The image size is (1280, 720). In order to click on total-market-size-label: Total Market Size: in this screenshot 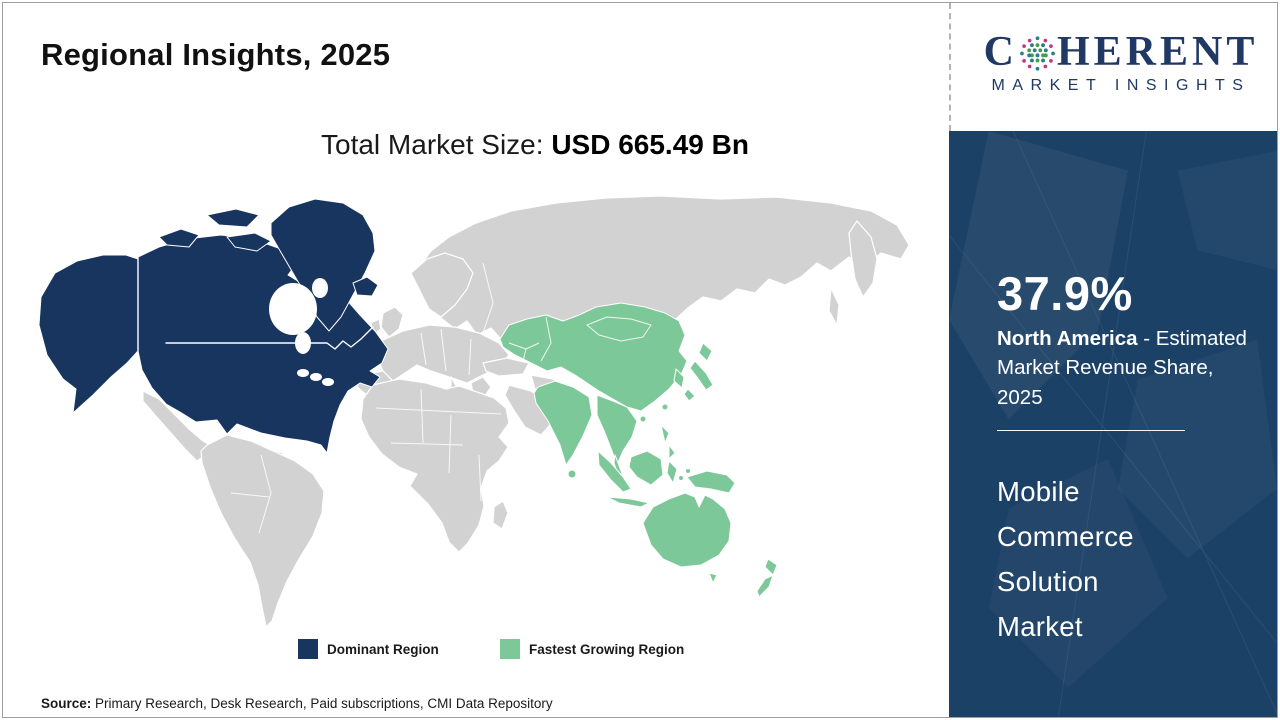, I will do `click(436, 144)`.